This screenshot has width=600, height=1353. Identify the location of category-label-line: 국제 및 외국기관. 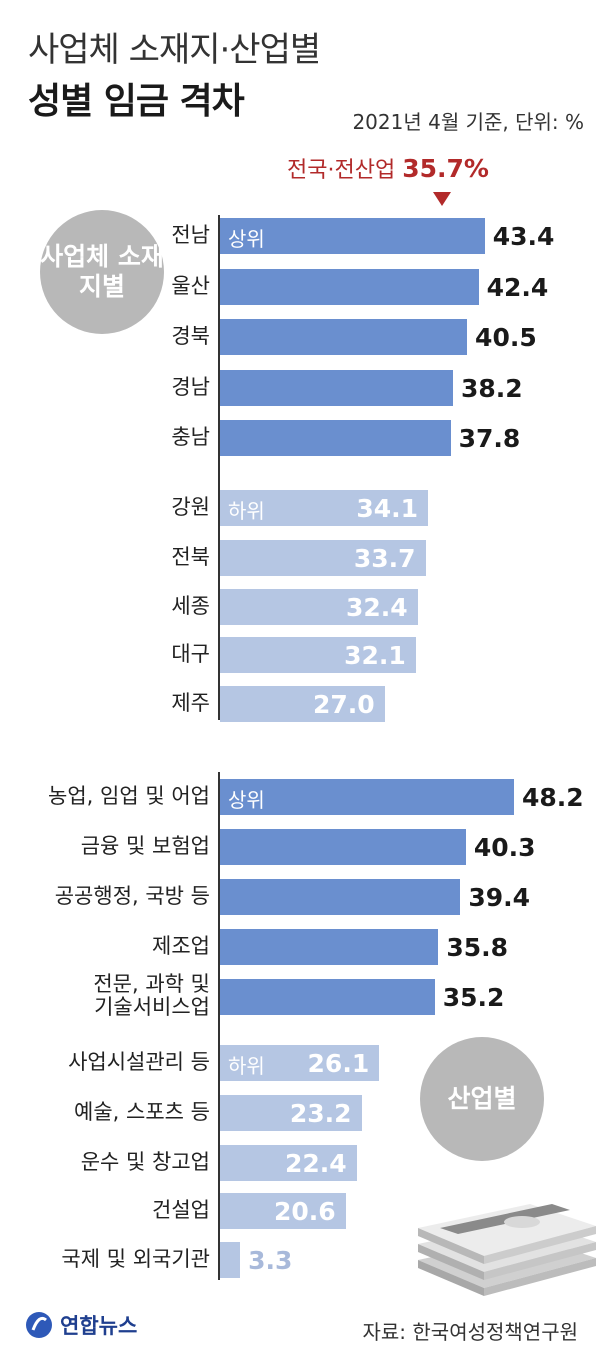
(135, 1259).